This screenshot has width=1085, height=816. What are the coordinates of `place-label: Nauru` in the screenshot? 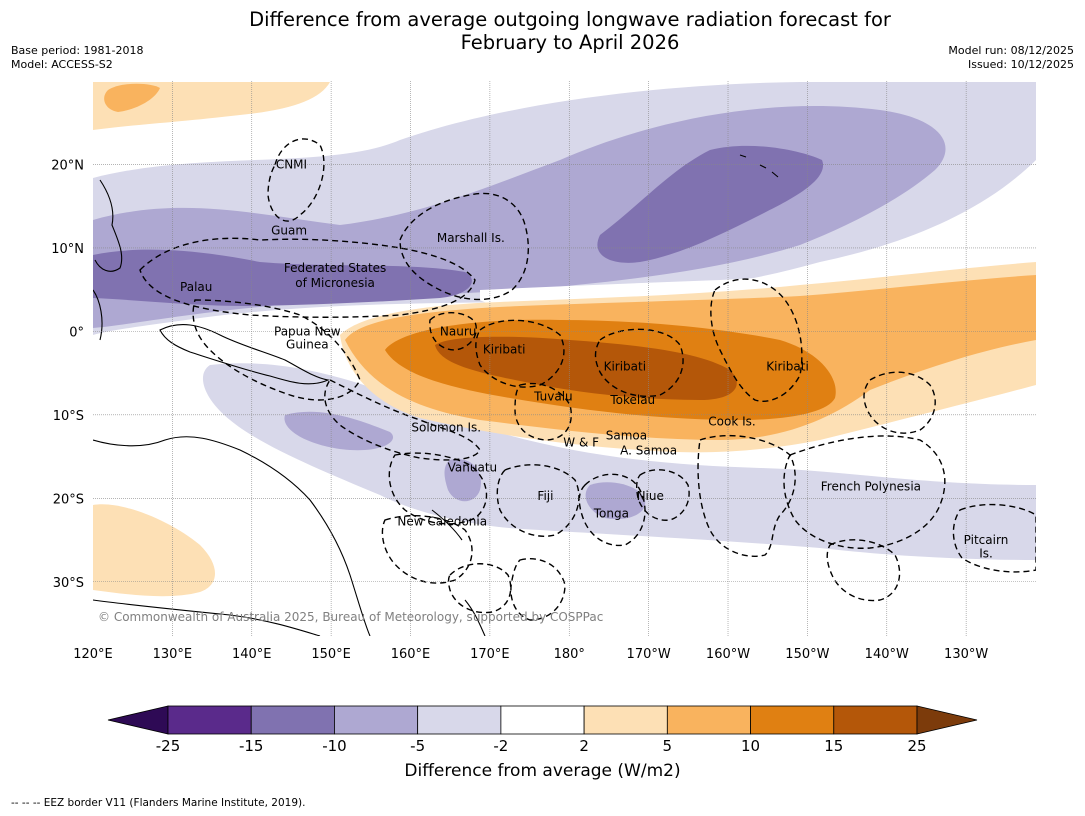 It's located at (458, 331).